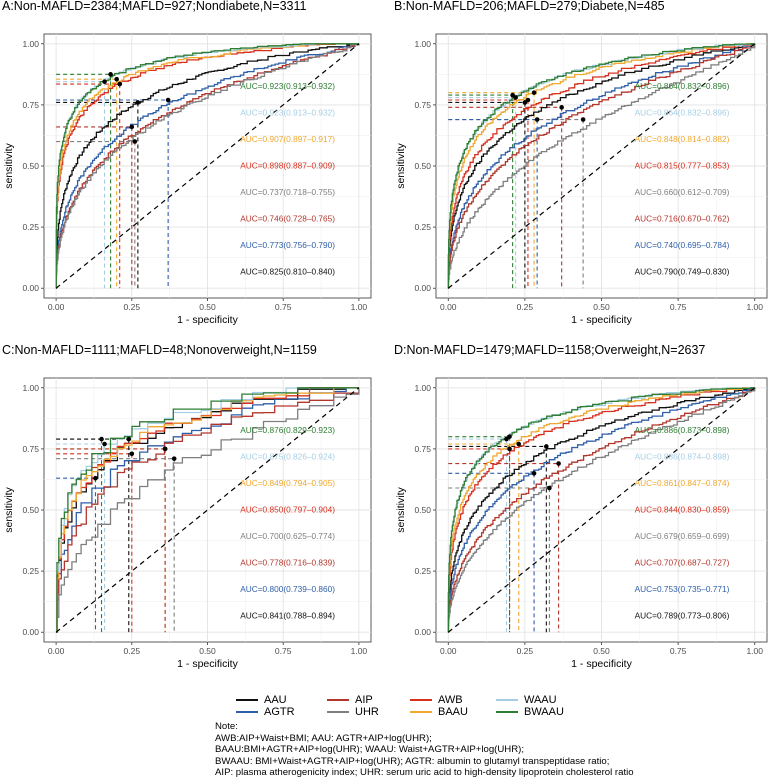  I want to click on roc-curve-awb, so click(207, 166).